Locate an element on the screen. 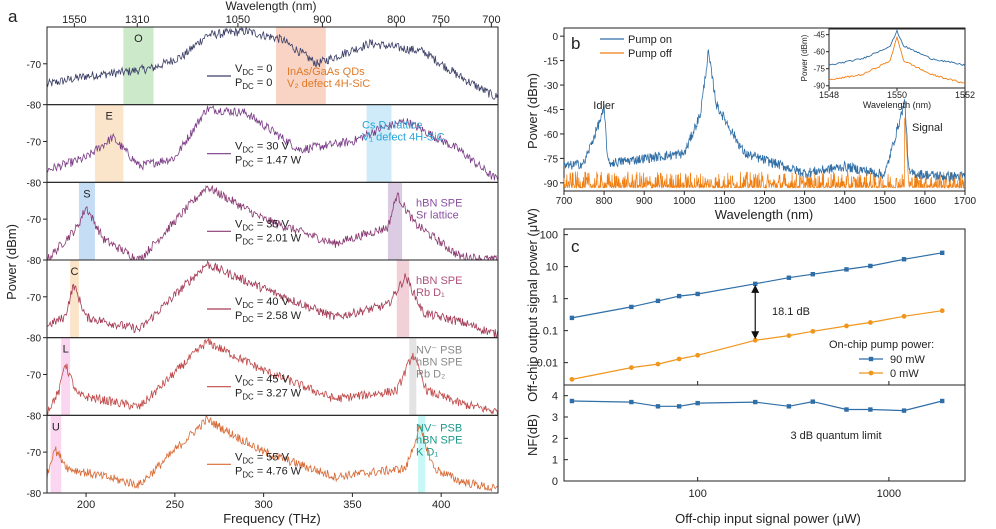 This screenshot has height=529, width=996. panel-c-ylabel-top: Off-chip output signal power (μW) is located at coordinates (532, 305).